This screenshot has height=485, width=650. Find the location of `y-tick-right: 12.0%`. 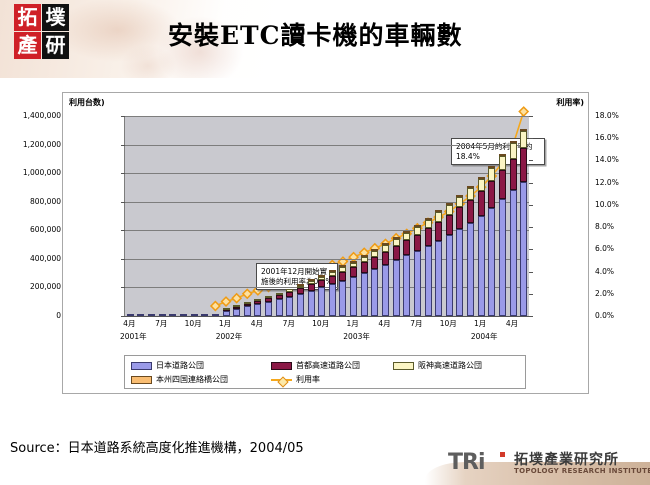

y-tick-right: 12.0% is located at coordinates (607, 182).